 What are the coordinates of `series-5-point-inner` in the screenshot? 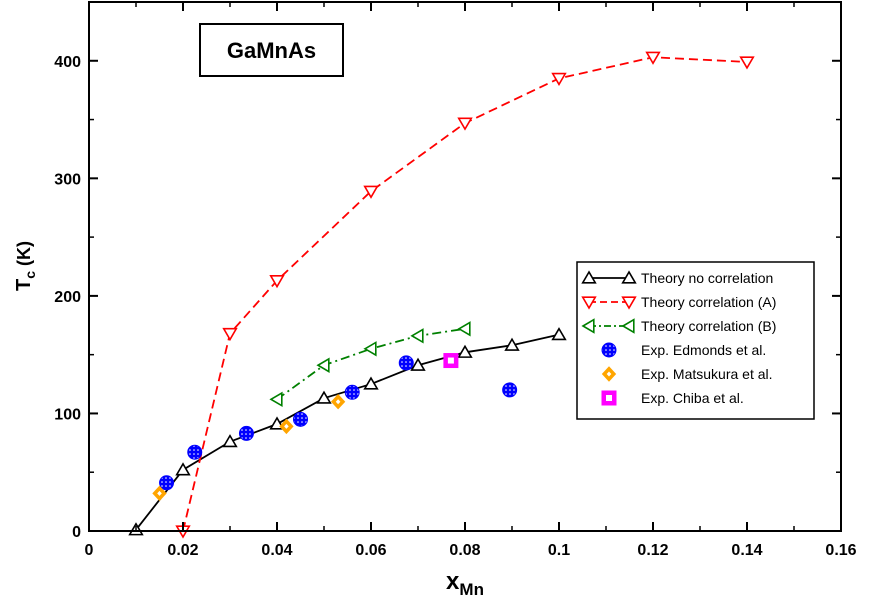 It's located at (450, 360).